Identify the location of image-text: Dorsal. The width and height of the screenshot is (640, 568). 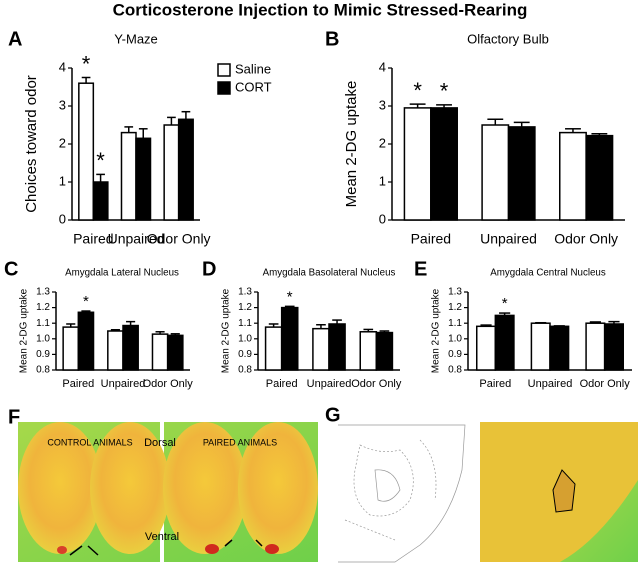
(160, 443).